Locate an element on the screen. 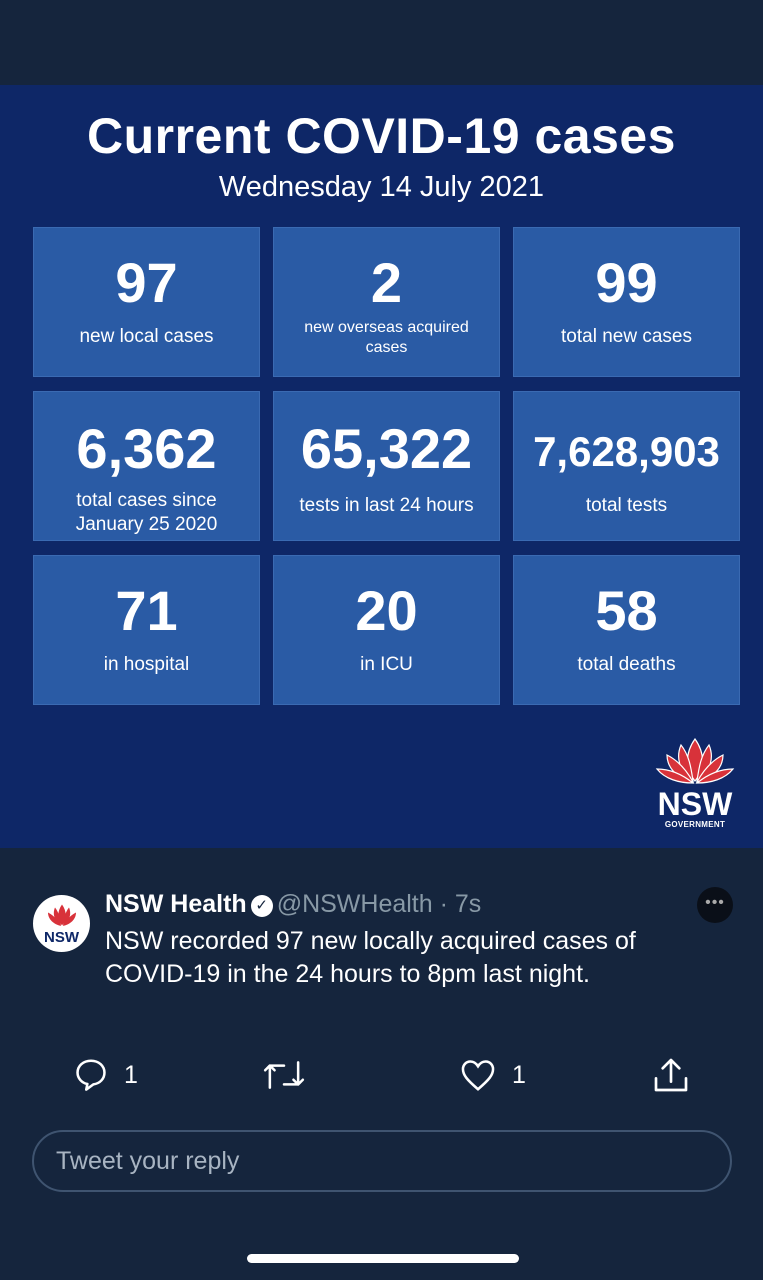 The height and width of the screenshot is (1280, 763). stat-value: 2 is located at coordinates (386, 282).